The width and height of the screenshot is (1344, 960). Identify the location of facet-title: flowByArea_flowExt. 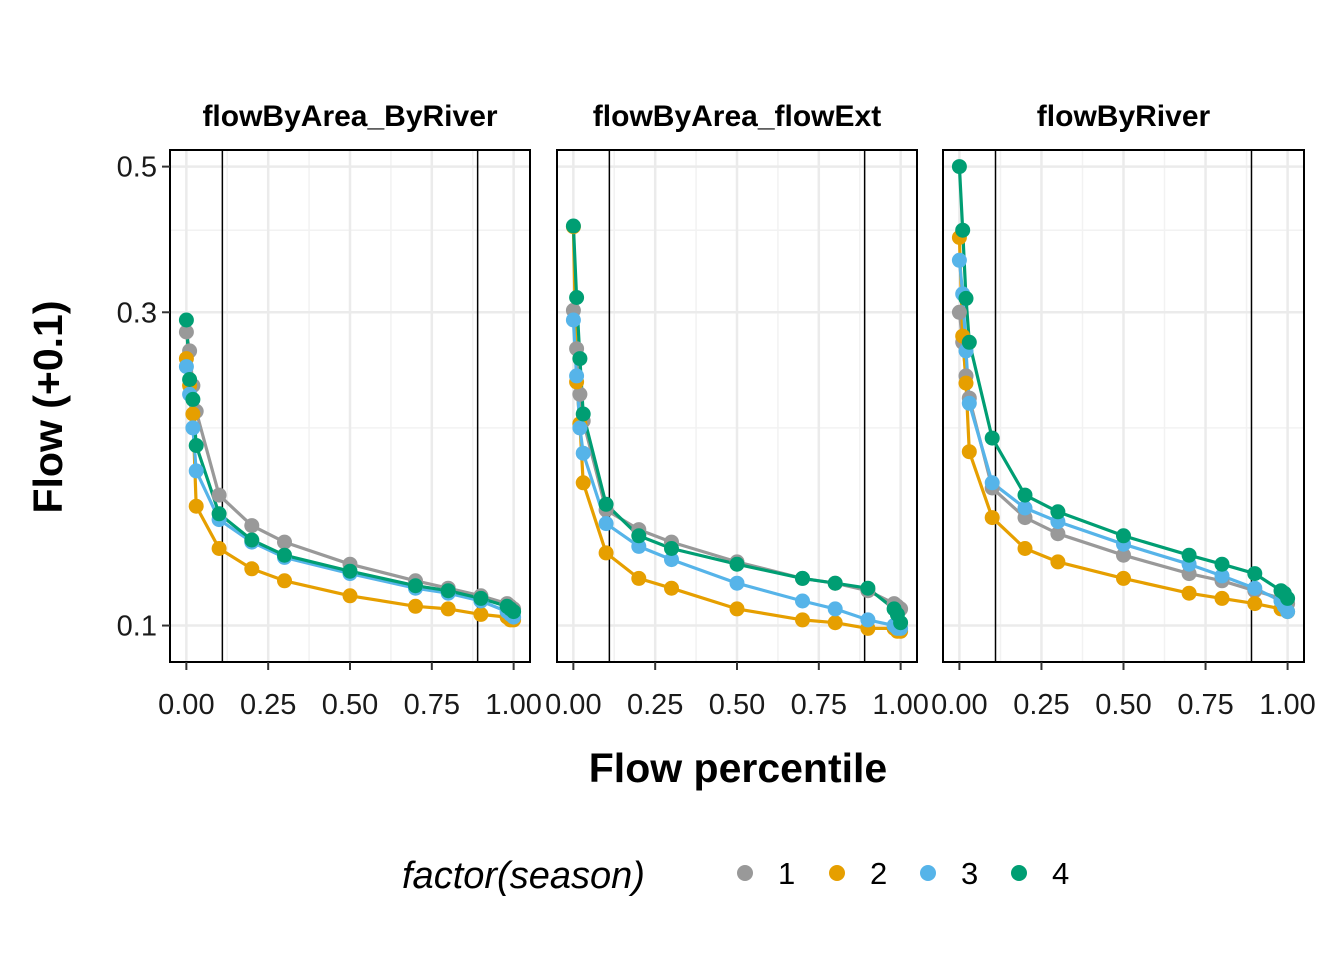
(737, 116).